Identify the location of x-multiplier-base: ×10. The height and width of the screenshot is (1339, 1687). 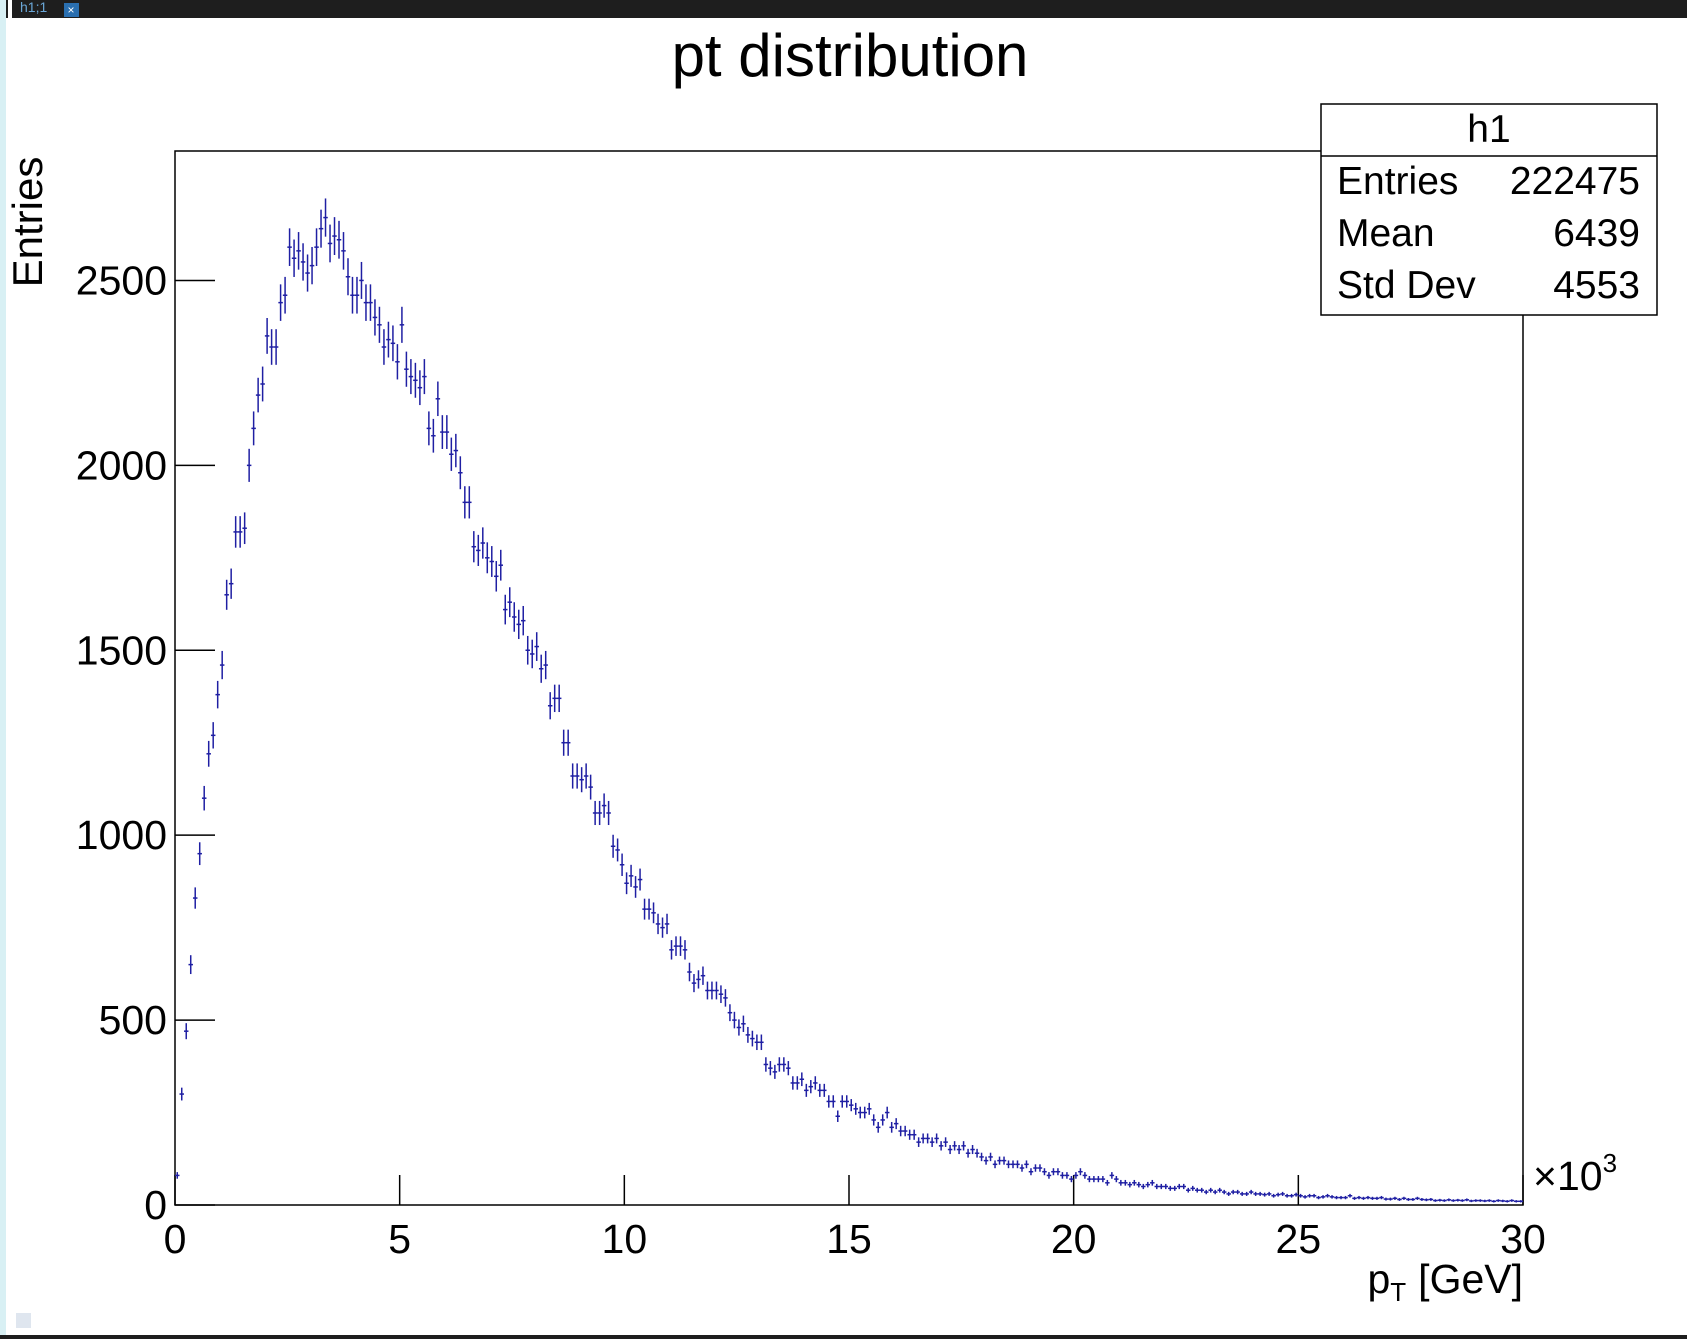
(1568, 1176).